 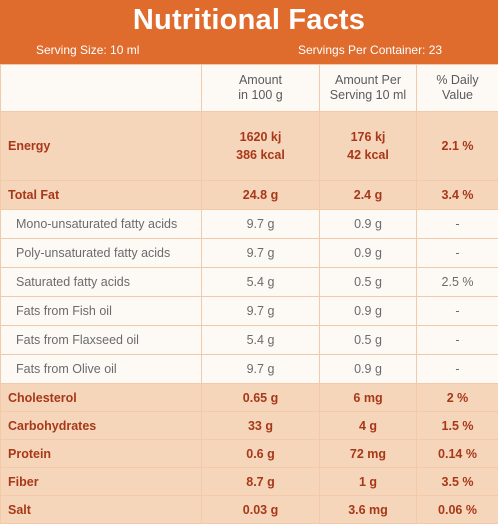 What do you see at coordinates (101, 426) in the screenshot?
I see `row-label: Carbohydrates` at bounding box center [101, 426].